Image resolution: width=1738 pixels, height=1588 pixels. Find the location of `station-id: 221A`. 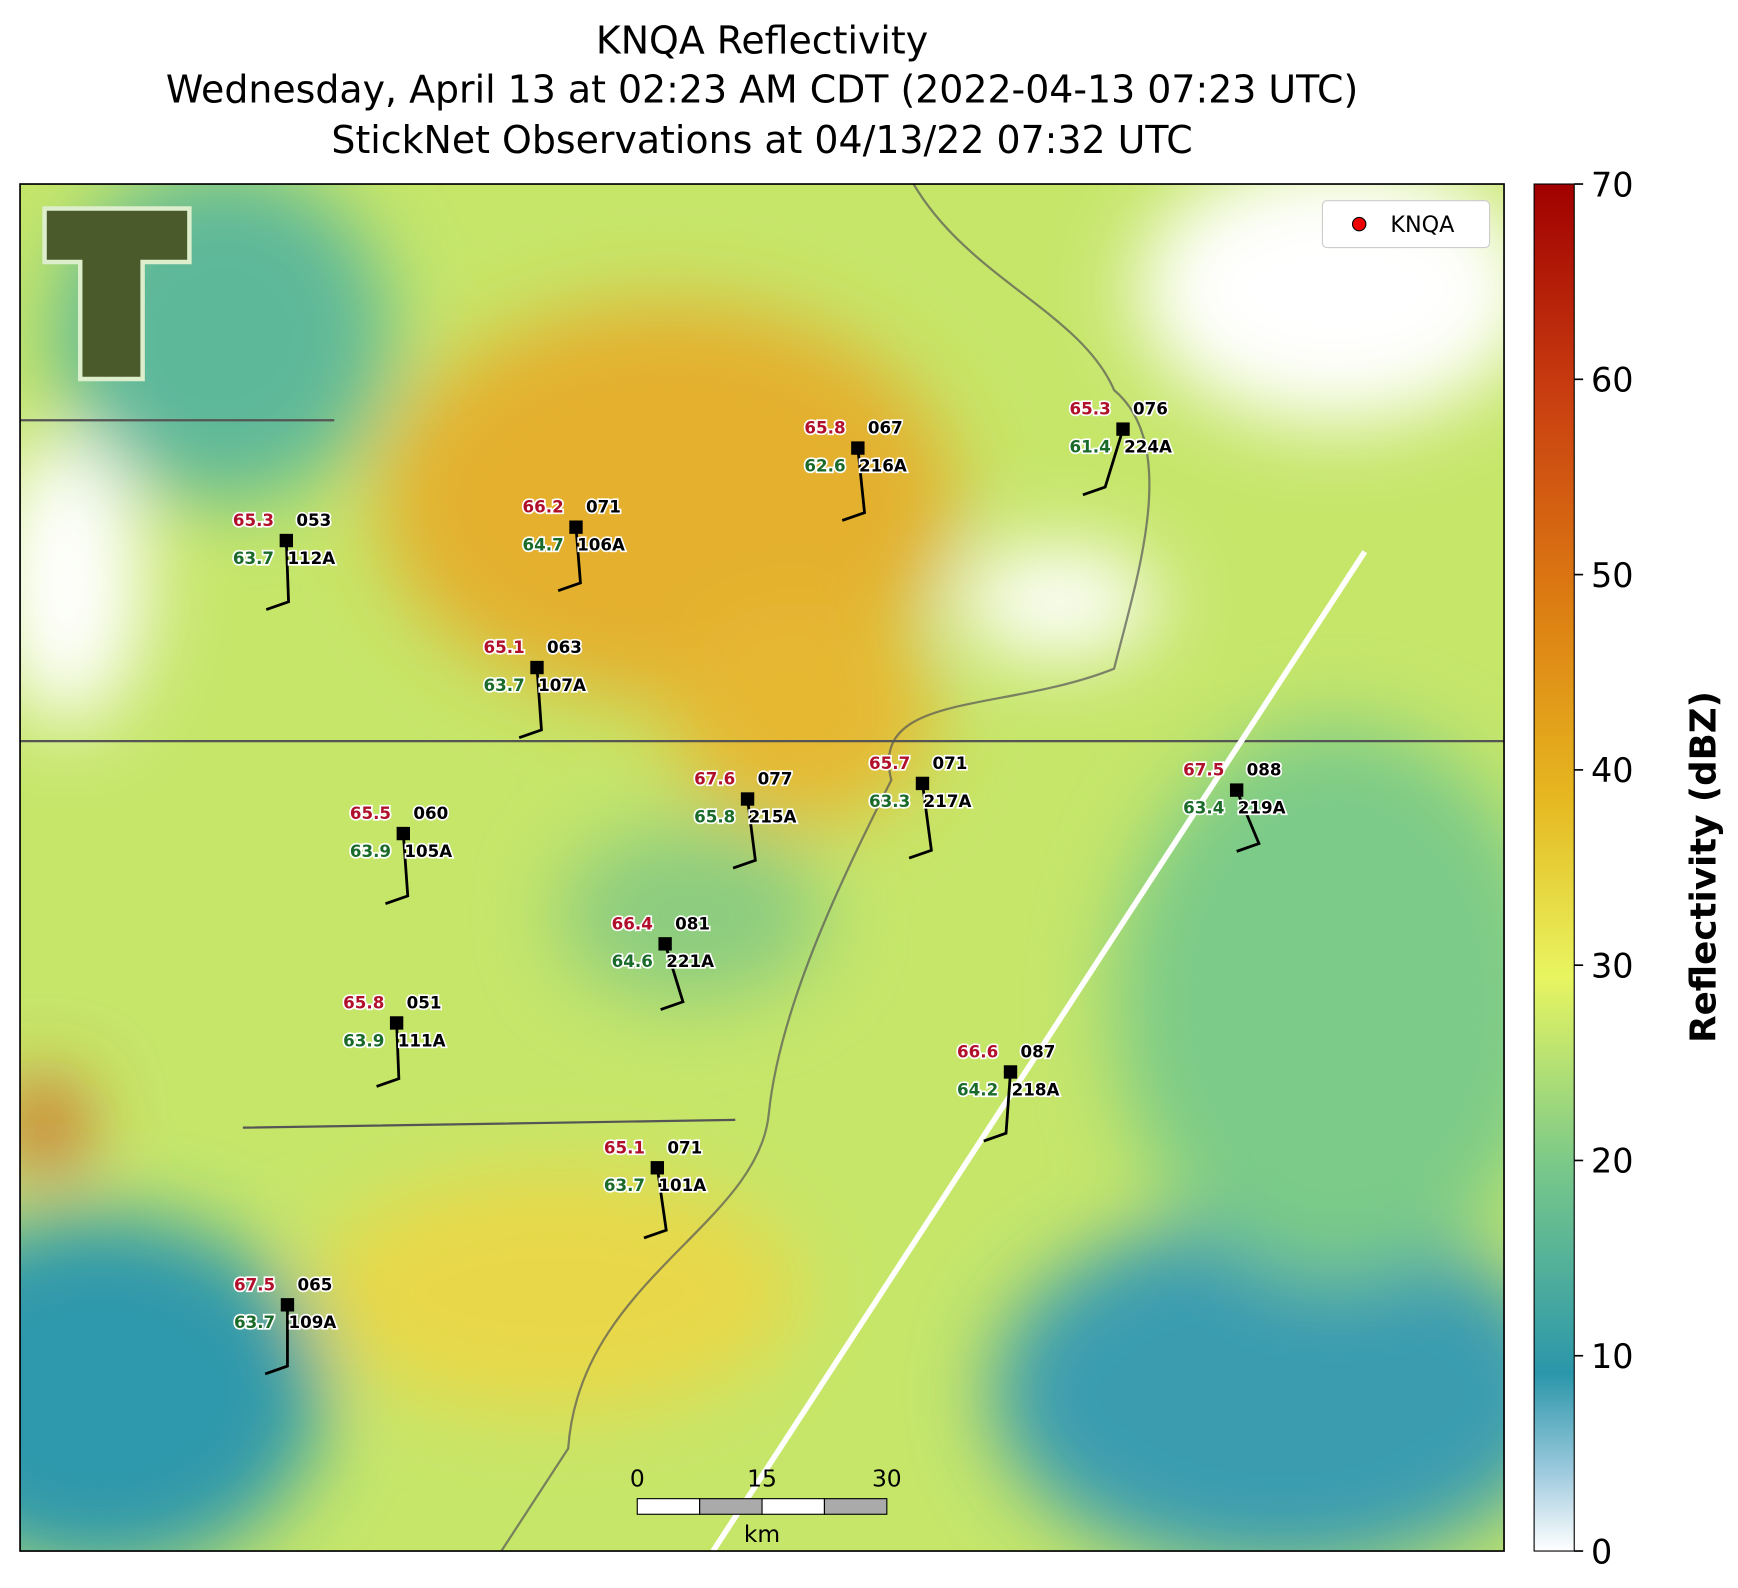

station-id: 221A is located at coordinates (690, 961).